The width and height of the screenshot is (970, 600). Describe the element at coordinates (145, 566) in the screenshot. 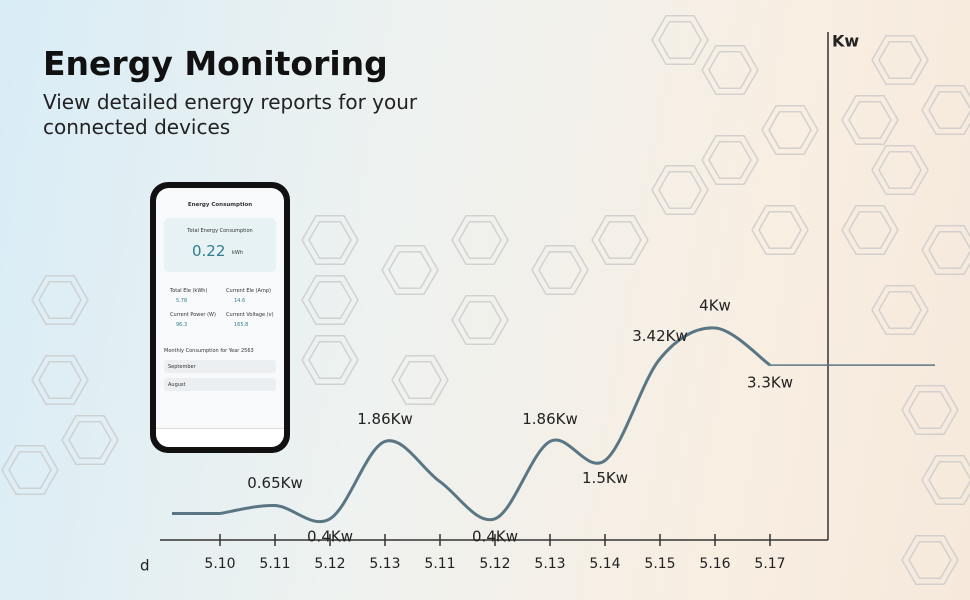

I see `x-axis-label: d` at that location.